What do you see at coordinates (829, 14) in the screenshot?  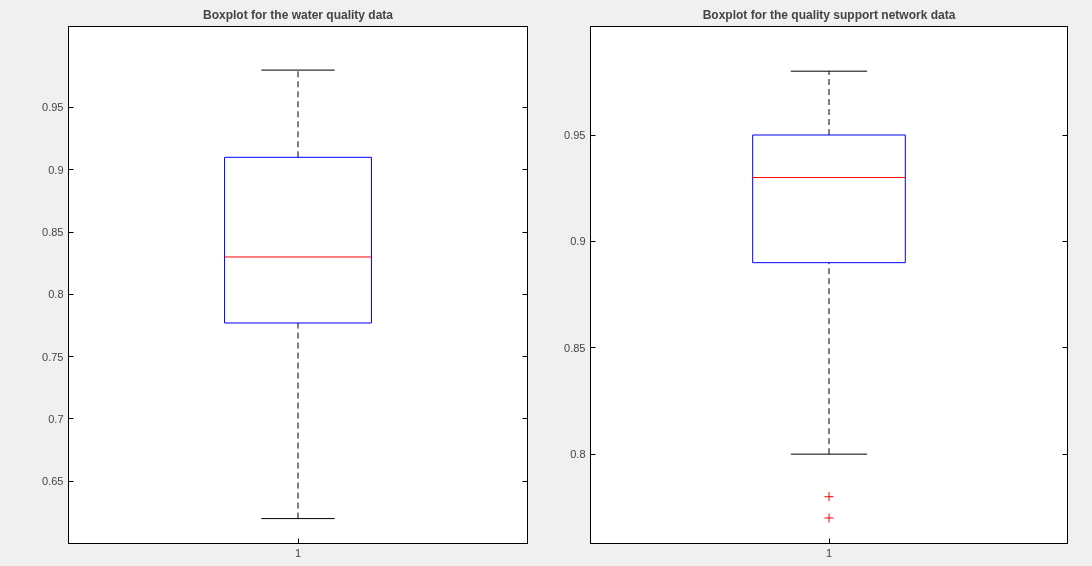 I see `chart-title: Boxplot for the quality support network data` at bounding box center [829, 14].